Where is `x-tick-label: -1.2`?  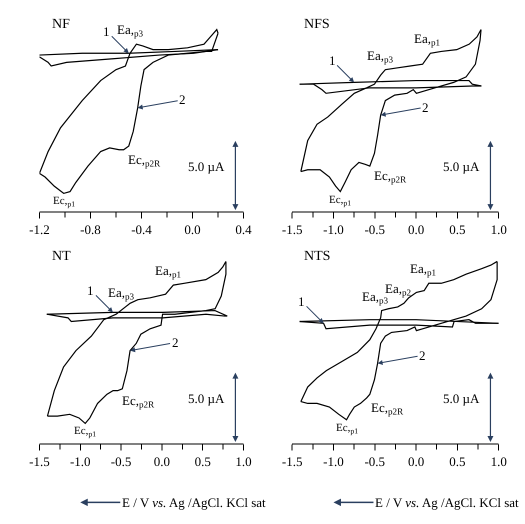
x-tick-label: -1.2 is located at coordinates (39, 230).